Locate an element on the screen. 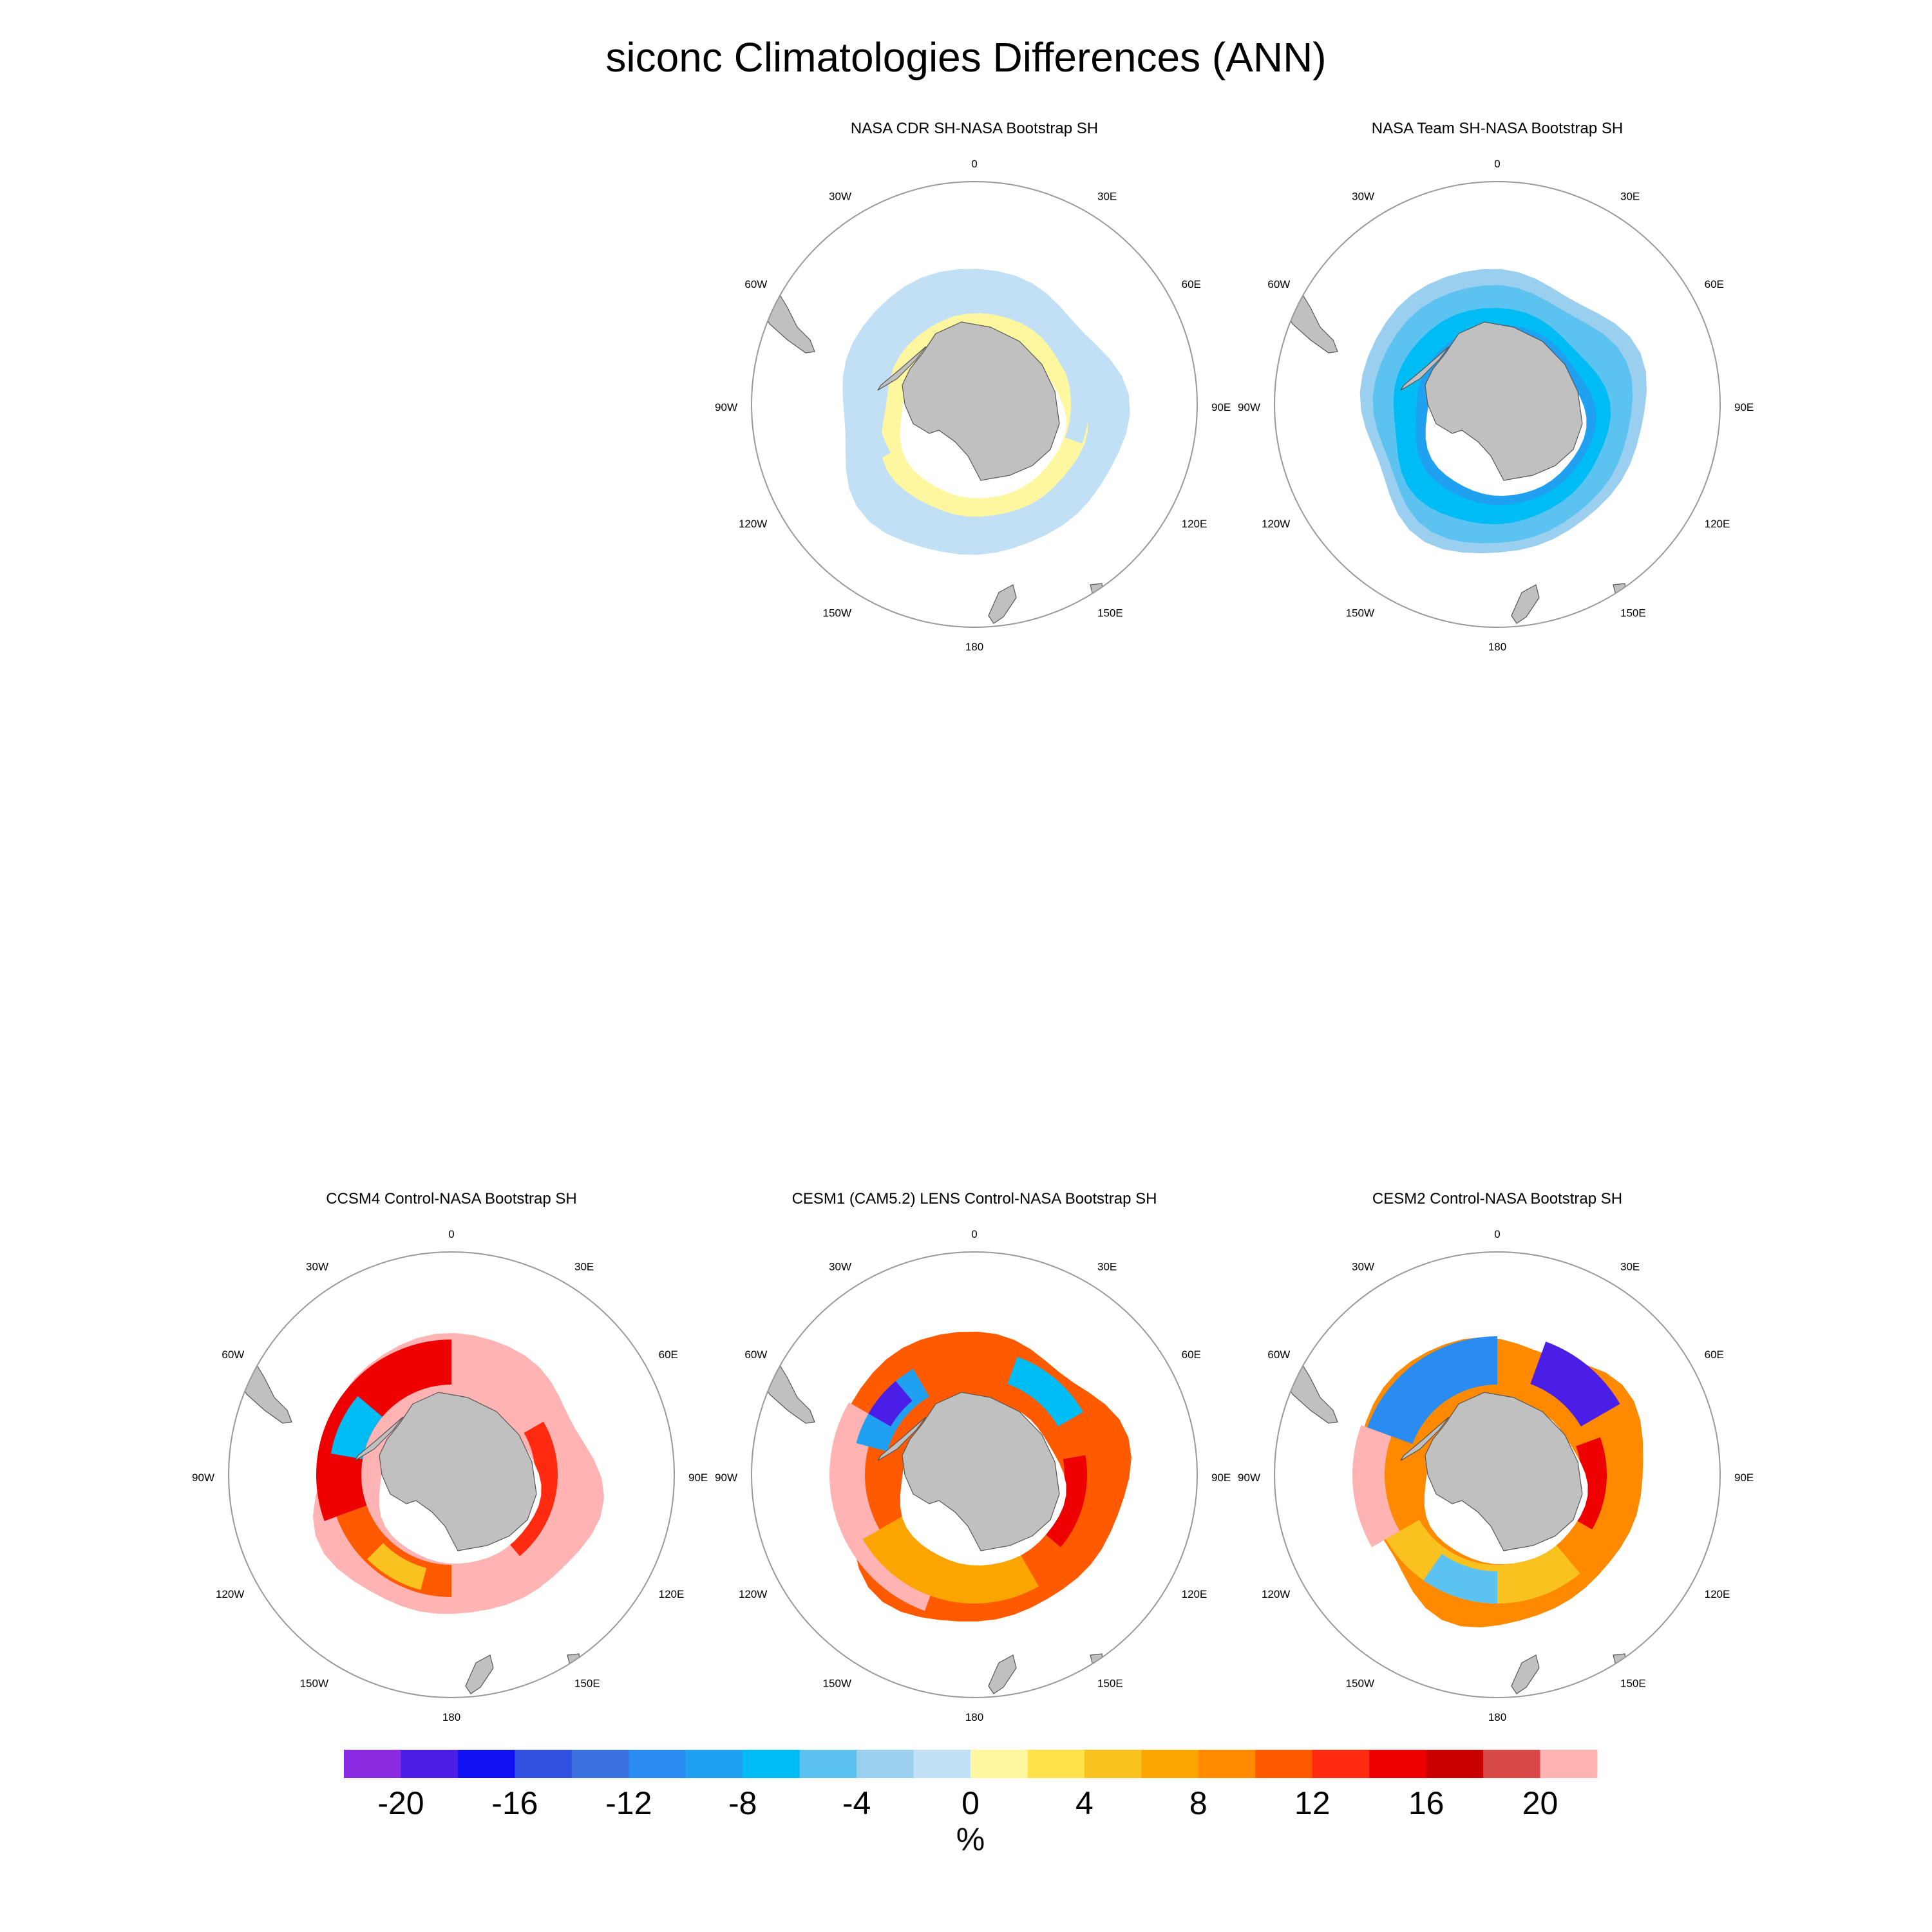 Image resolution: width=1932 pixels, height=1932 pixels. colorbar-tick-label: 0 is located at coordinates (971, 1803).